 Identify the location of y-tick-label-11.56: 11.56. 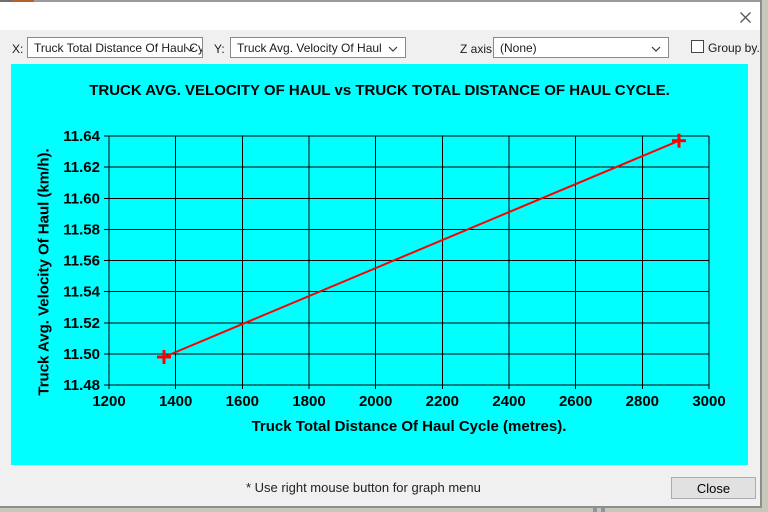
(81, 261).